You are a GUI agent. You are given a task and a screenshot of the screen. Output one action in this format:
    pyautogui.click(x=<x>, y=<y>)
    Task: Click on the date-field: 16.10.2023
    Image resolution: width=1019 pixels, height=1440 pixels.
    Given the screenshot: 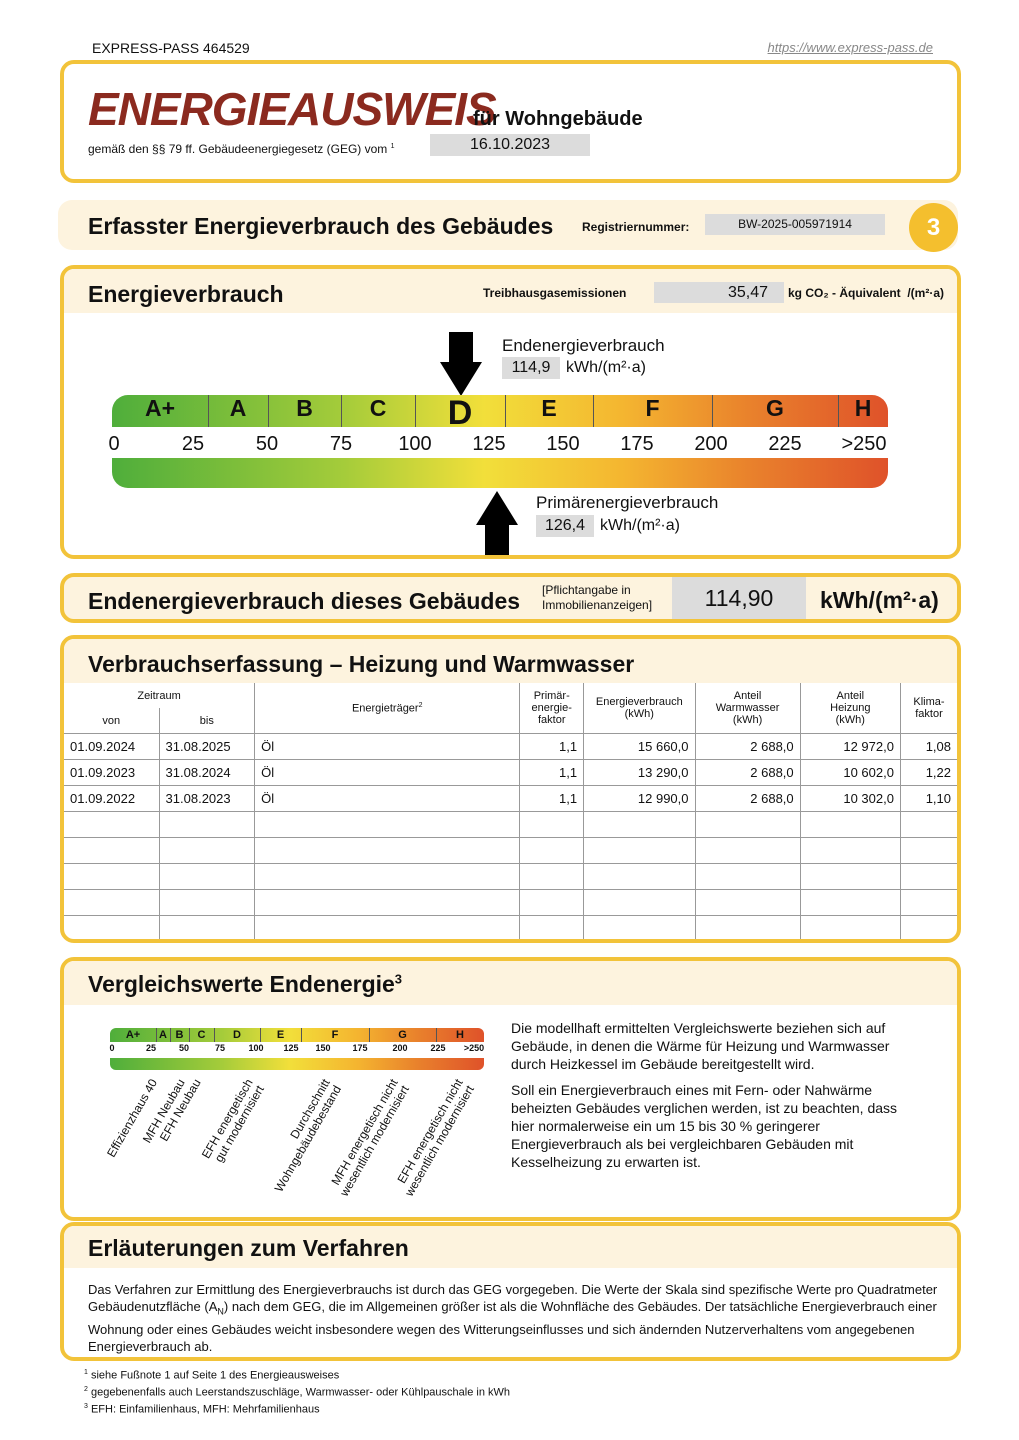 What is the action you would take?
    pyautogui.click(x=510, y=145)
    